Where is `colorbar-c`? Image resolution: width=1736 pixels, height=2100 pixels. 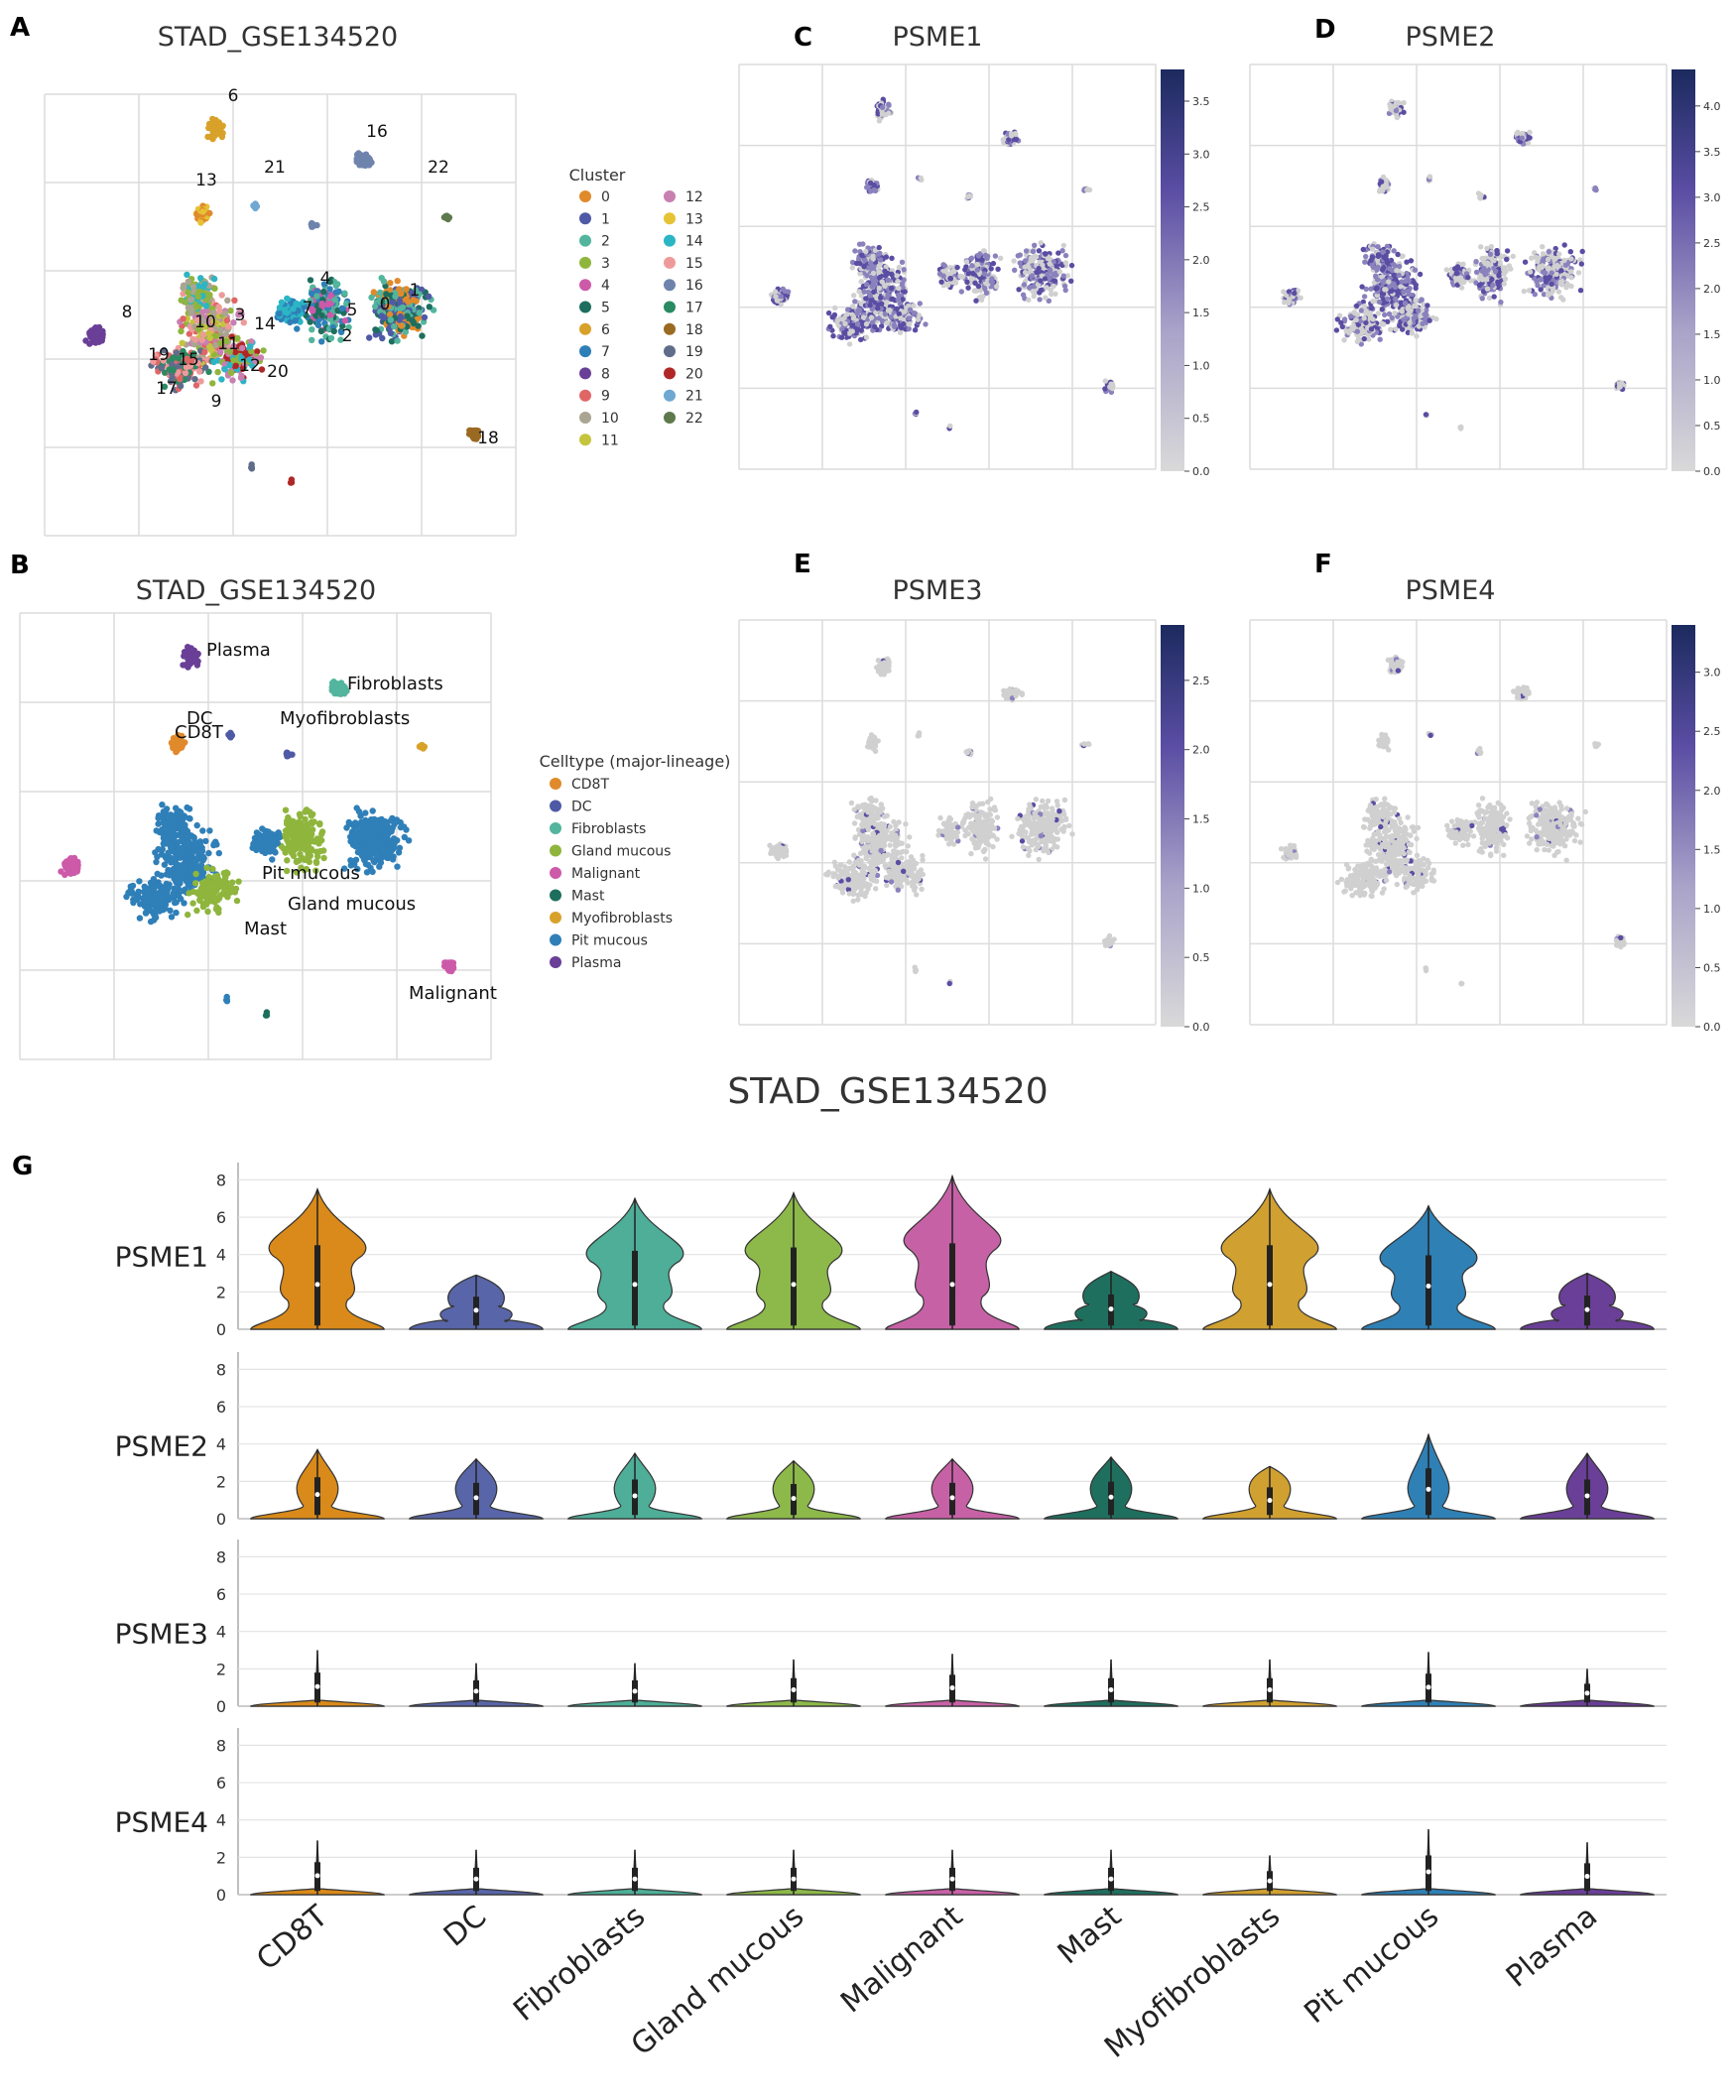 colorbar-c is located at coordinates (1172, 270).